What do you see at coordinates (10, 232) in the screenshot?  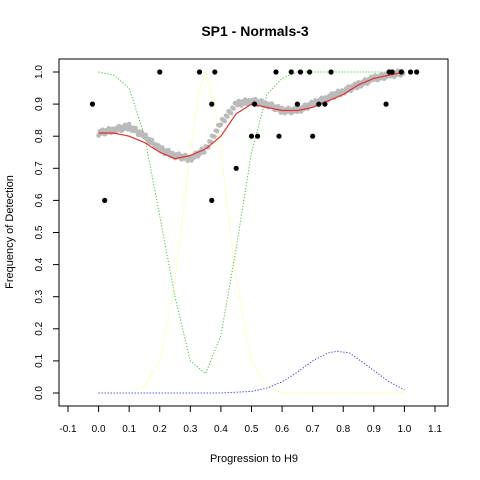 I see `y-axis-label: Frequency of Detection` at bounding box center [10, 232].